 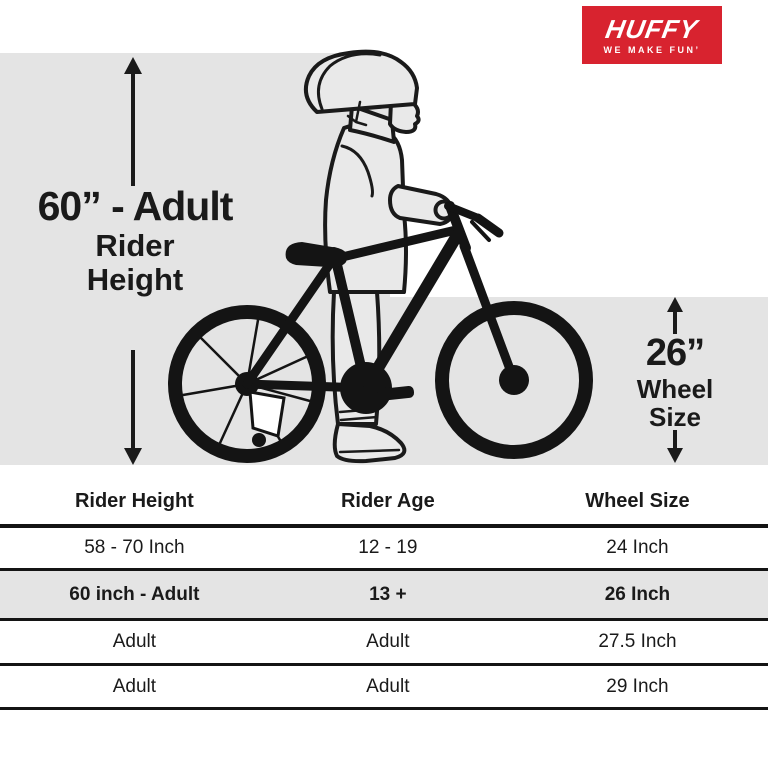 I want to click on brake-lever, so click(x=480, y=231).